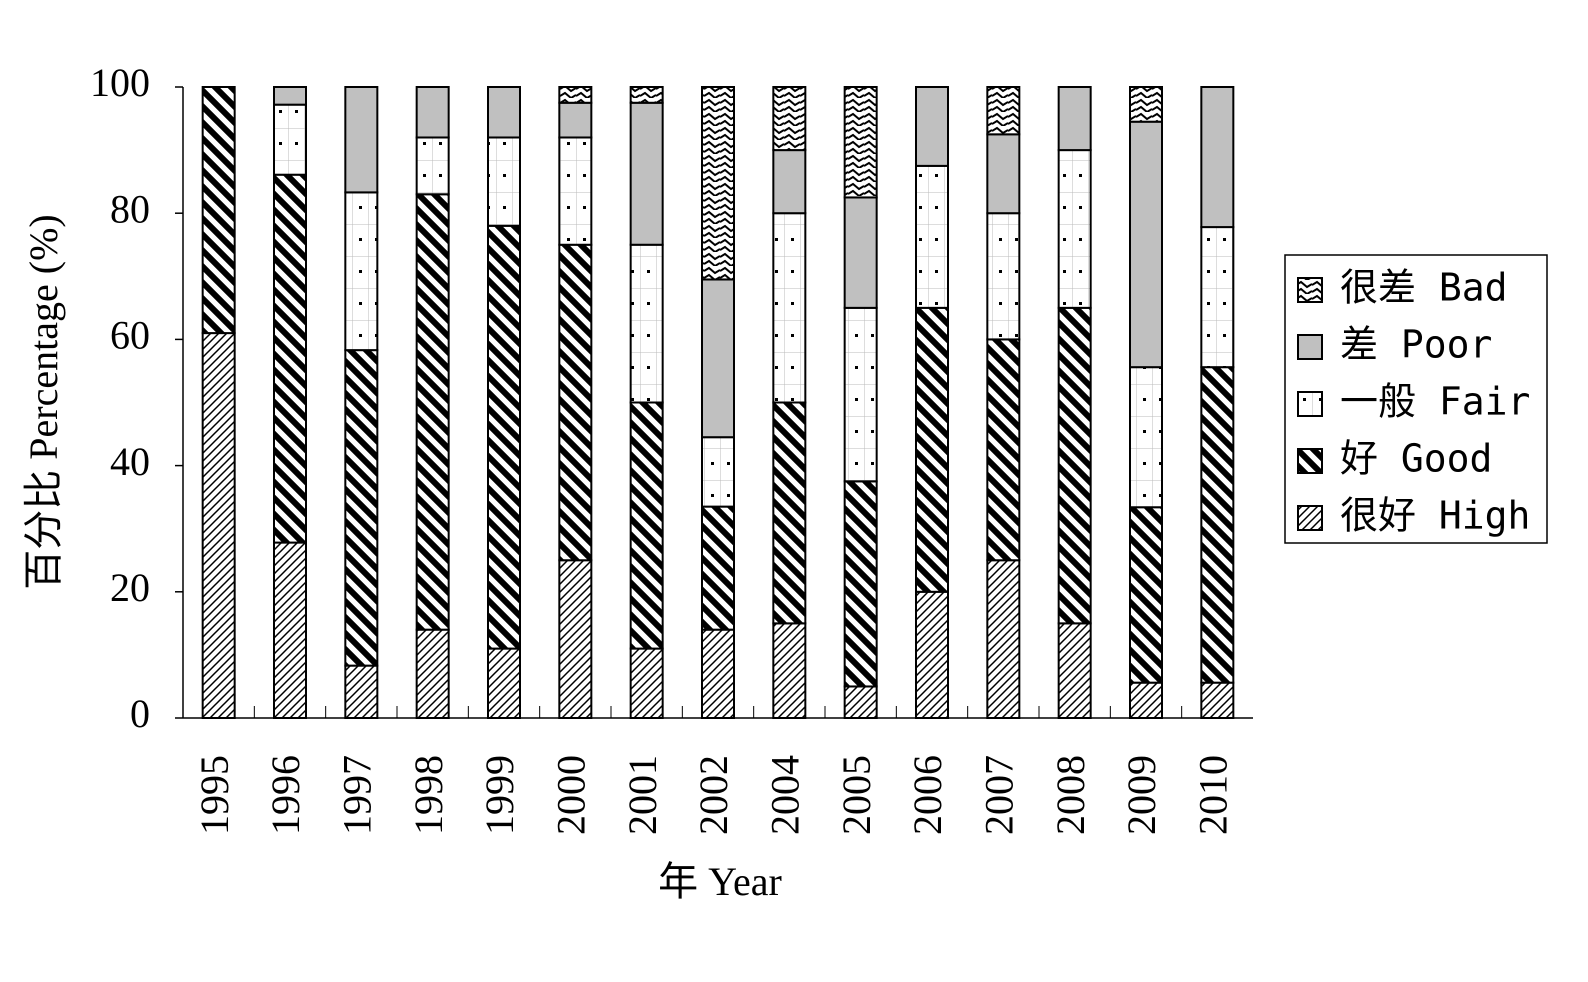  Describe the element at coordinates (1070, 795) in the screenshot. I see `x-tick-label: 2008` at that location.